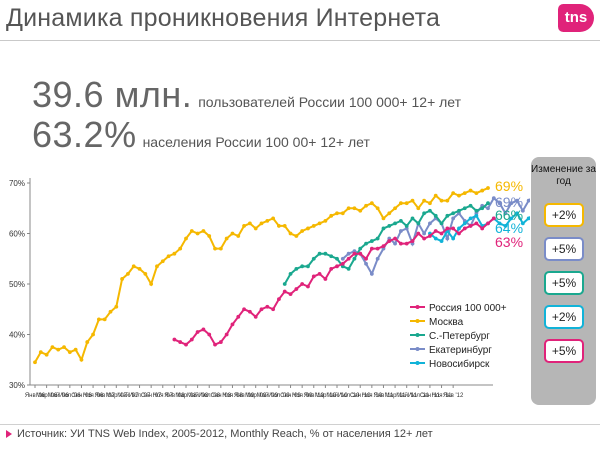 The image size is (600, 450). Describe the element at coordinates (564, 351) in the screenshot. I see `change-badge-russia: +5%` at that location.